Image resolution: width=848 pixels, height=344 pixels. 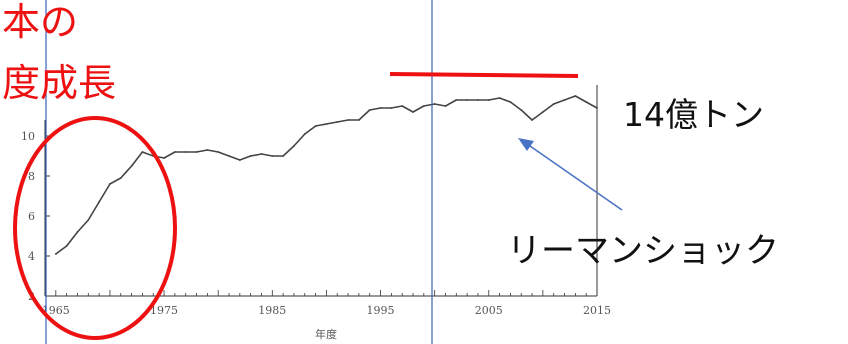 What do you see at coordinates (489, 310) in the screenshot?
I see `x-tick-label: 2005` at bounding box center [489, 310].